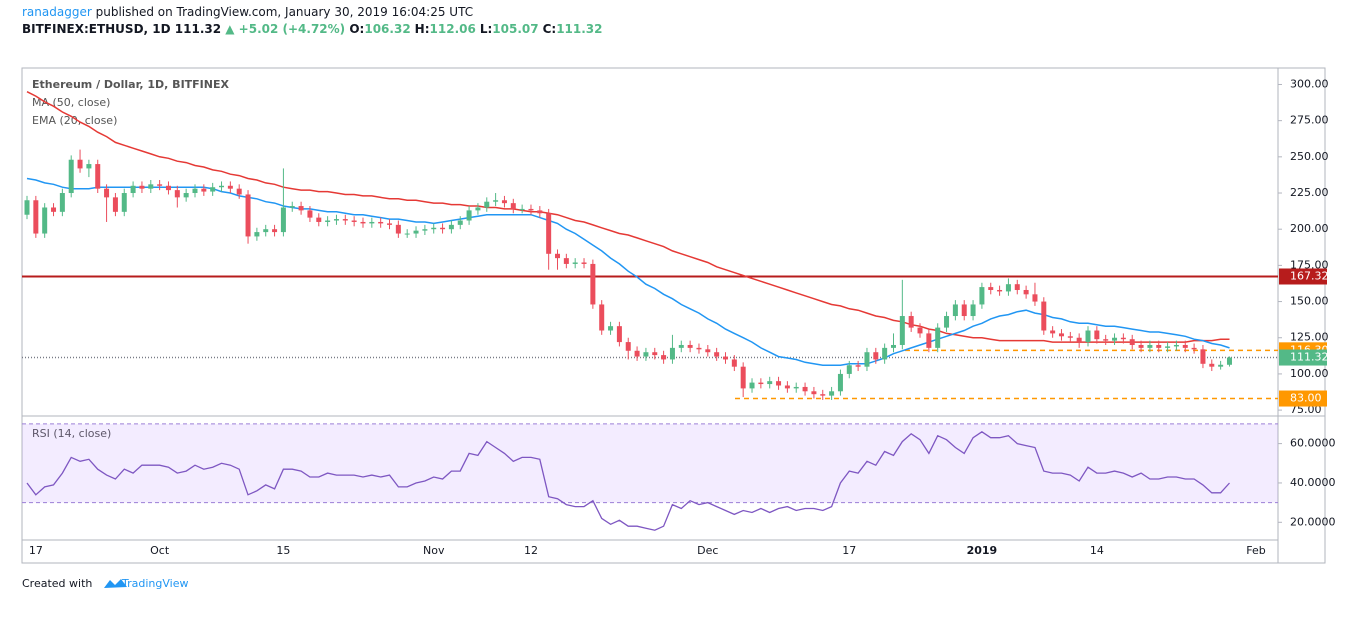 The width and height of the screenshot is (1364, 626). Describe the element at coordinates (57, 12) in the screenshot. I see `author: ranadagger` at that location.